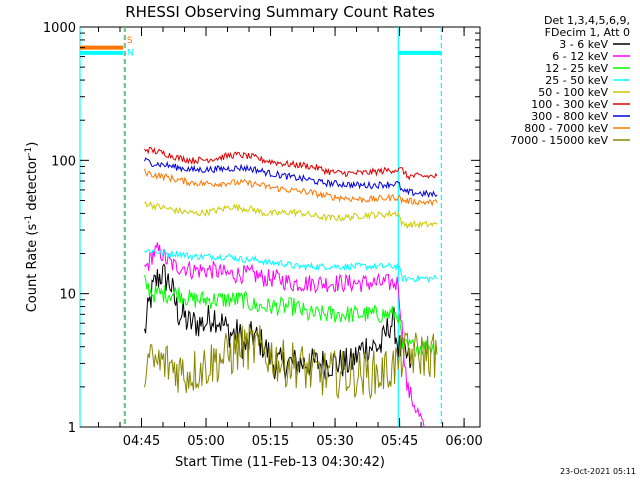  I want to click on legend-entry-label: 300 - 800 keV, so click(569, 116).